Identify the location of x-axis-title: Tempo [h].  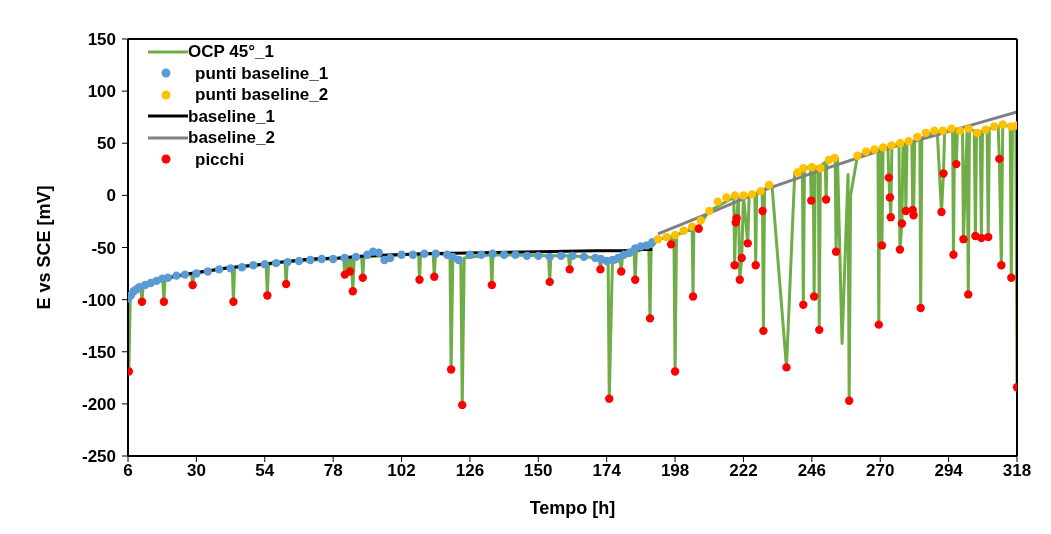
(572, 508).